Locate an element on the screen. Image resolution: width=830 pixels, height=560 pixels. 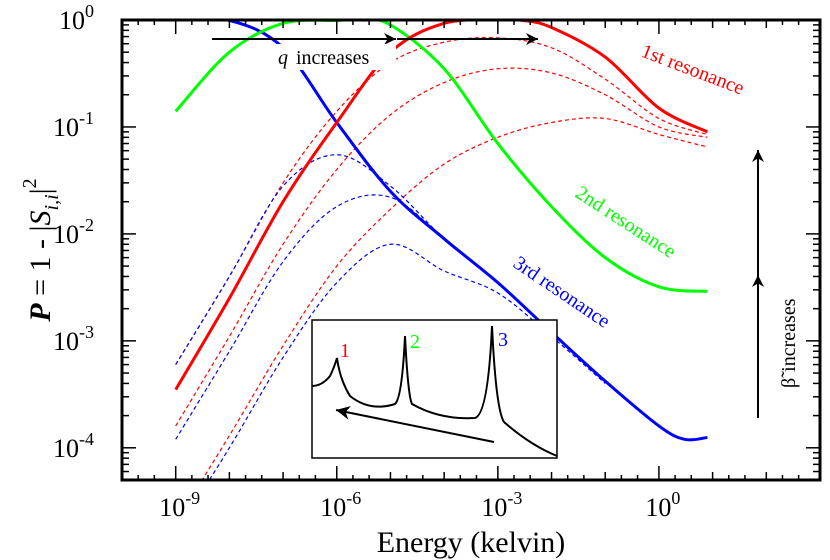
inset-arrow is located at coordinates (415, 424).